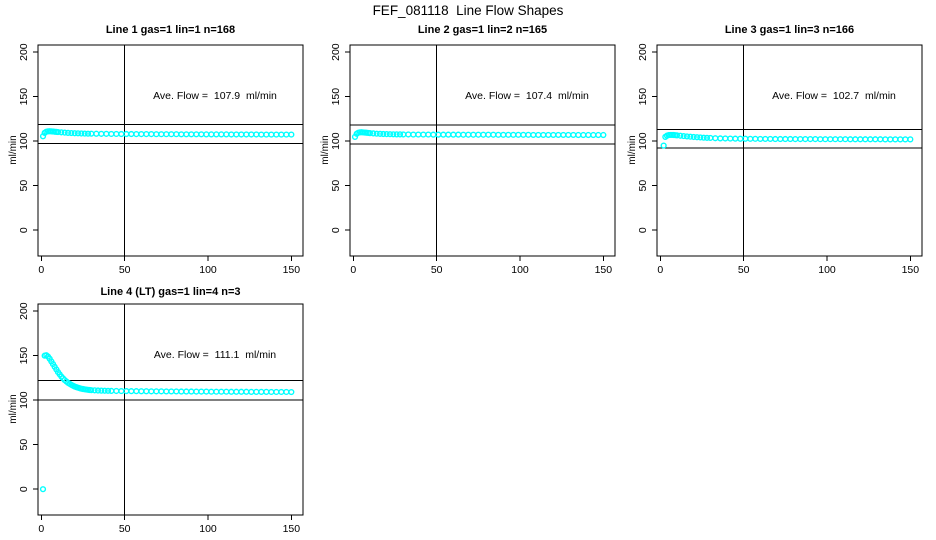  What do you see at coordinates (170, 292) in the screenshot?
I see `subplot-title-line-4: Line 4 (LT) gas=1 lin=4 n=3` at bounding box center [170, 292].